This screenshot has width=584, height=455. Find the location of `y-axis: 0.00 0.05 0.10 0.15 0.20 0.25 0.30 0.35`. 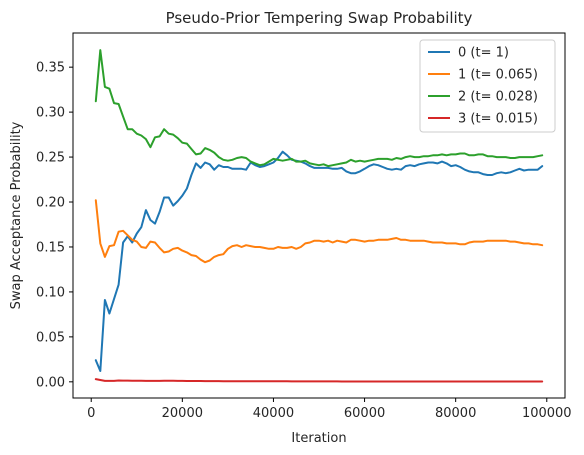

y-axis: 0.00 0.05 0.10 0.15 0.20 0.25 0.30 0.35 is located at coordinates (54, 225).